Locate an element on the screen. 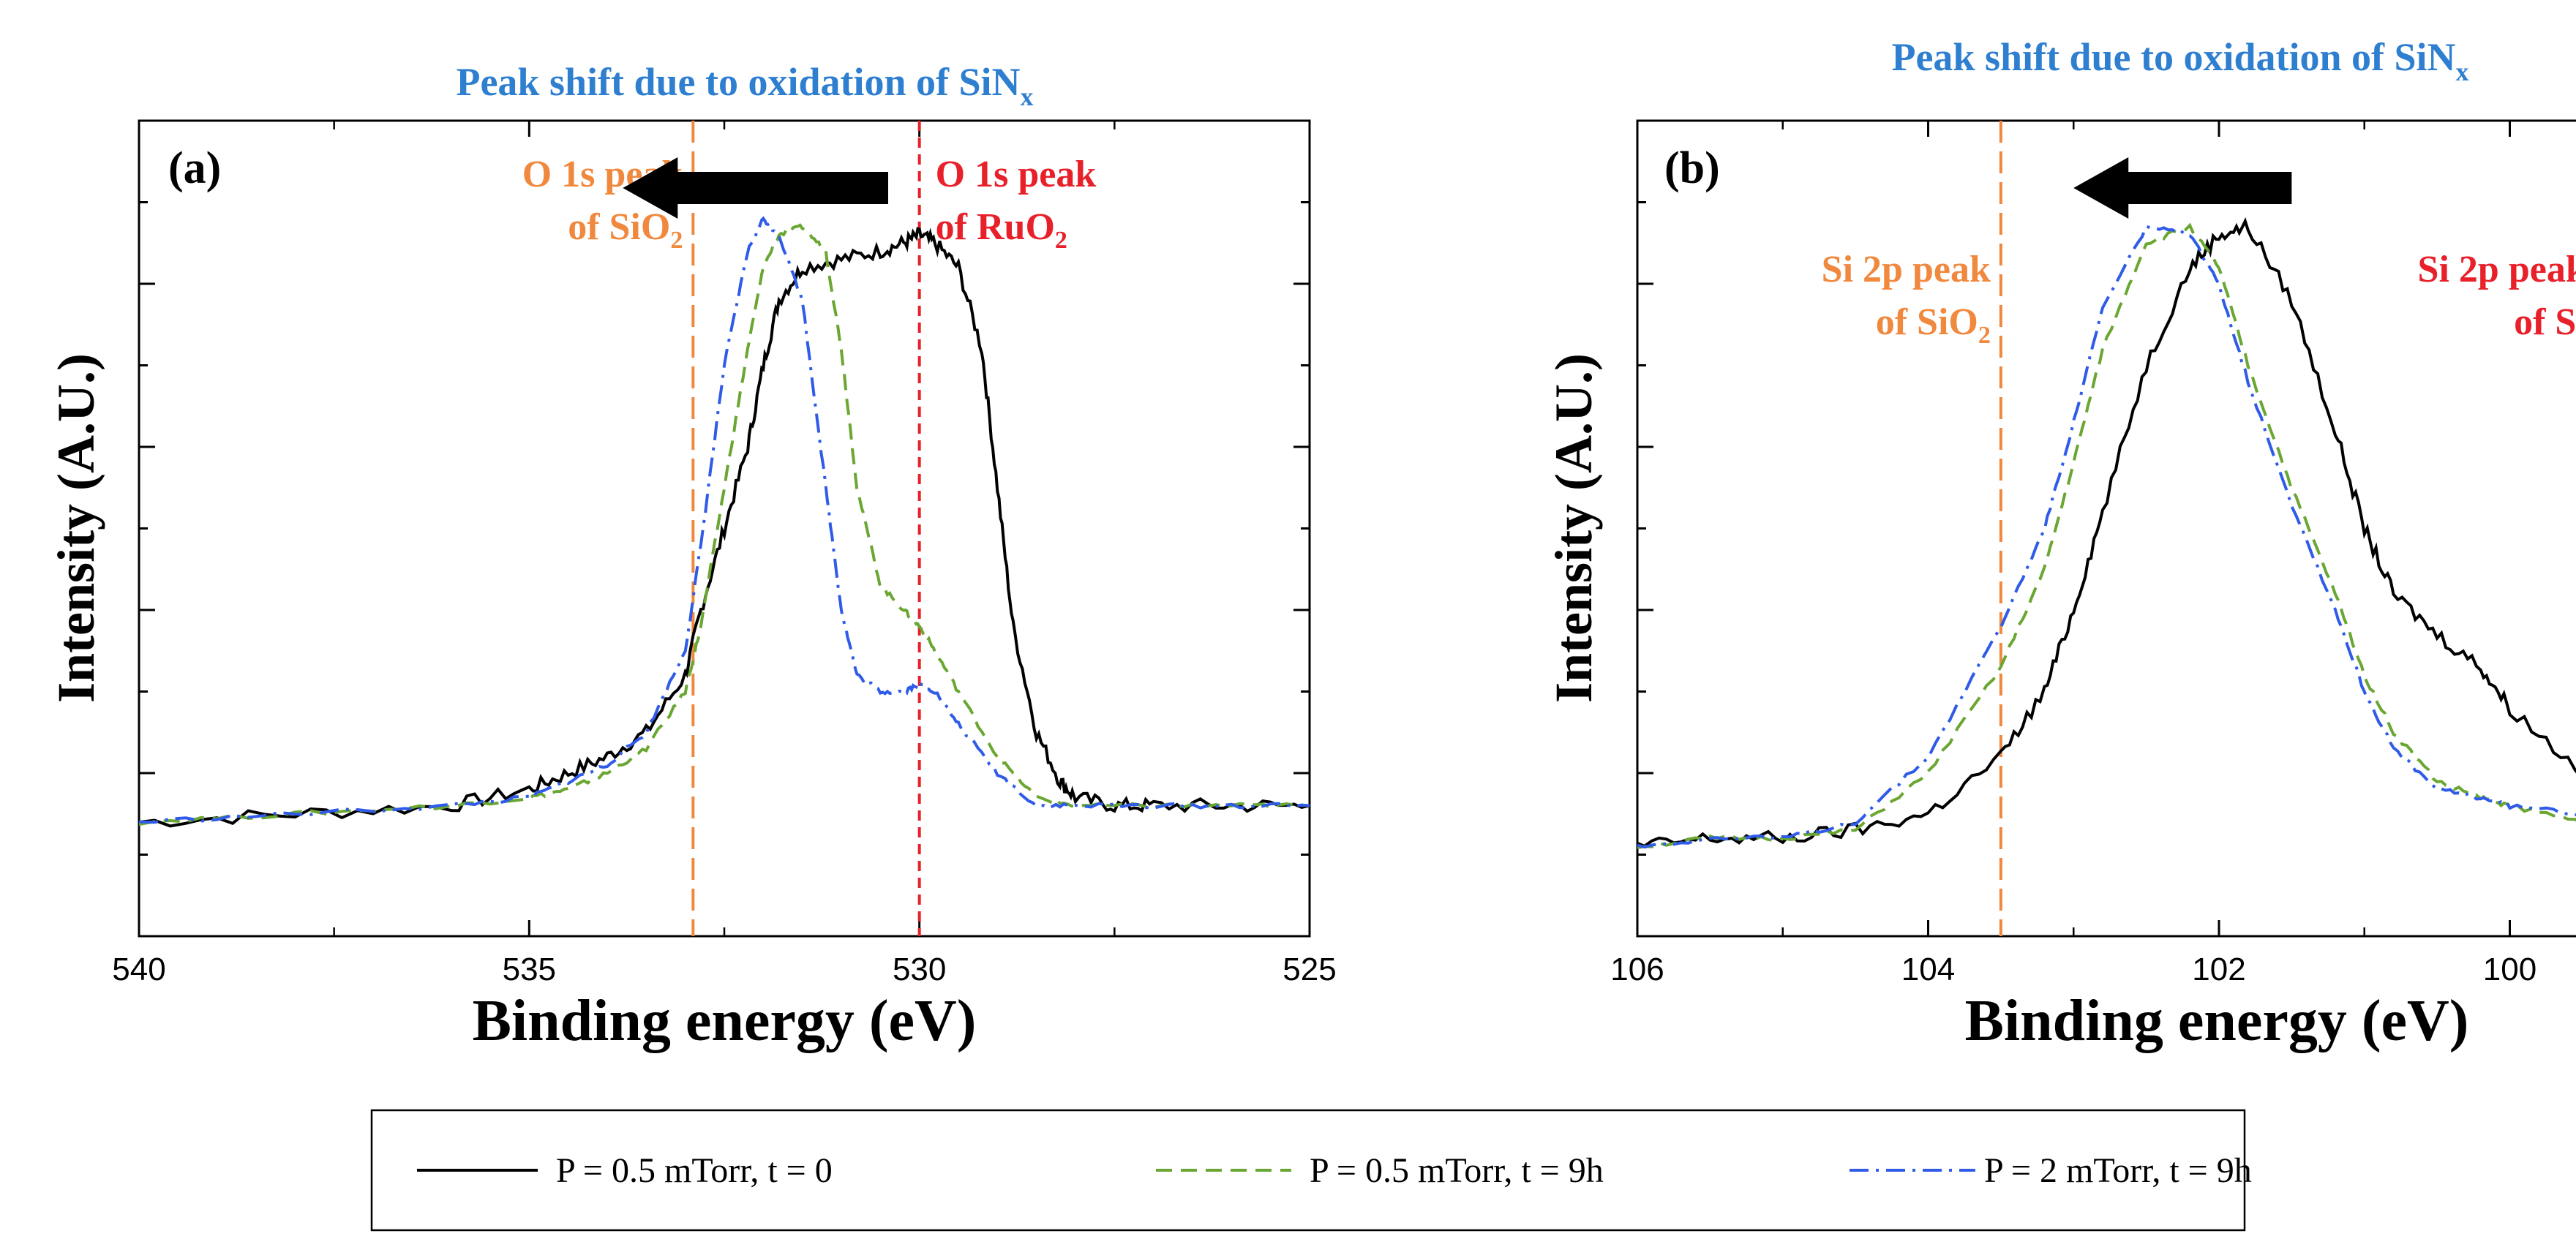 The width and height of the screenshot is (2576, 1258). shift-arrow-b-icon is located at coordinates (2182, 188).